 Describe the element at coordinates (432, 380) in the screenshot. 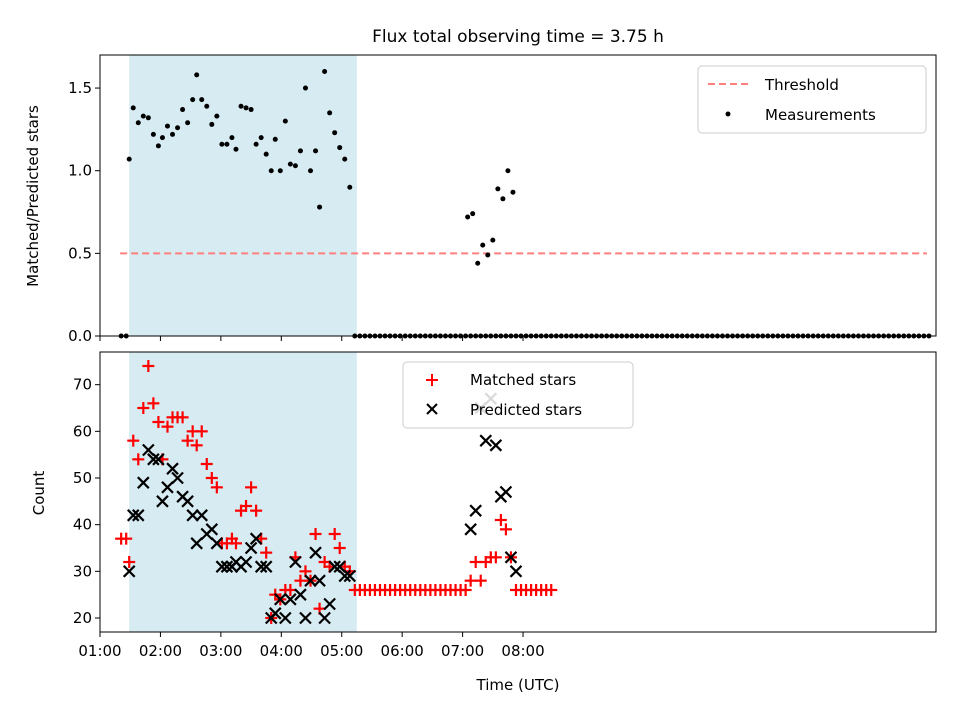

I see `legend-matched-swatch` at that location.